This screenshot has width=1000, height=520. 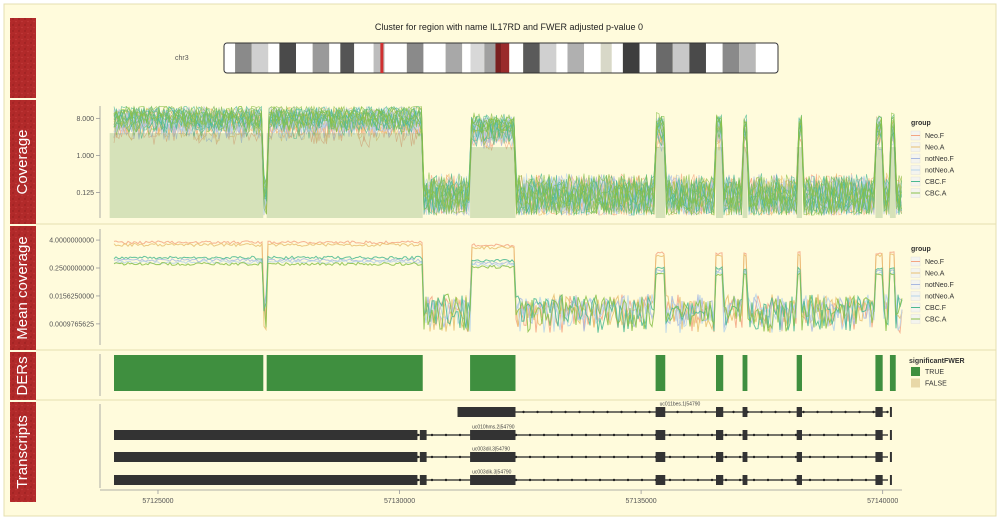 I want to click on coverage-track-strip, so click(x=23, y=162).